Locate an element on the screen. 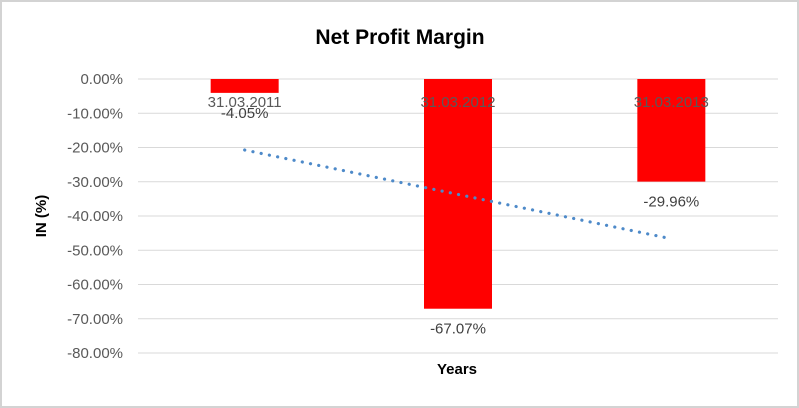 The height and width of the screenshot is (408, 799). data-label: -67.07% is located at coordinates (458, 329).